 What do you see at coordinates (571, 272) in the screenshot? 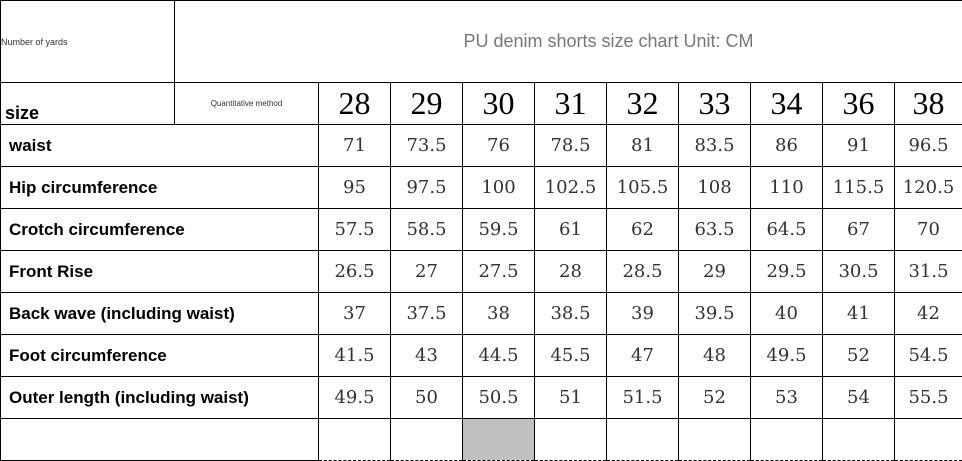
I see `measurement-cell: 28` at bounding box center [571, 272].